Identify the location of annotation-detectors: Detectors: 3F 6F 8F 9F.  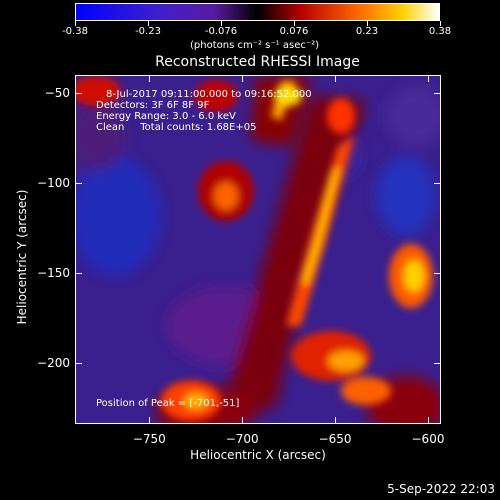
(153, 105).